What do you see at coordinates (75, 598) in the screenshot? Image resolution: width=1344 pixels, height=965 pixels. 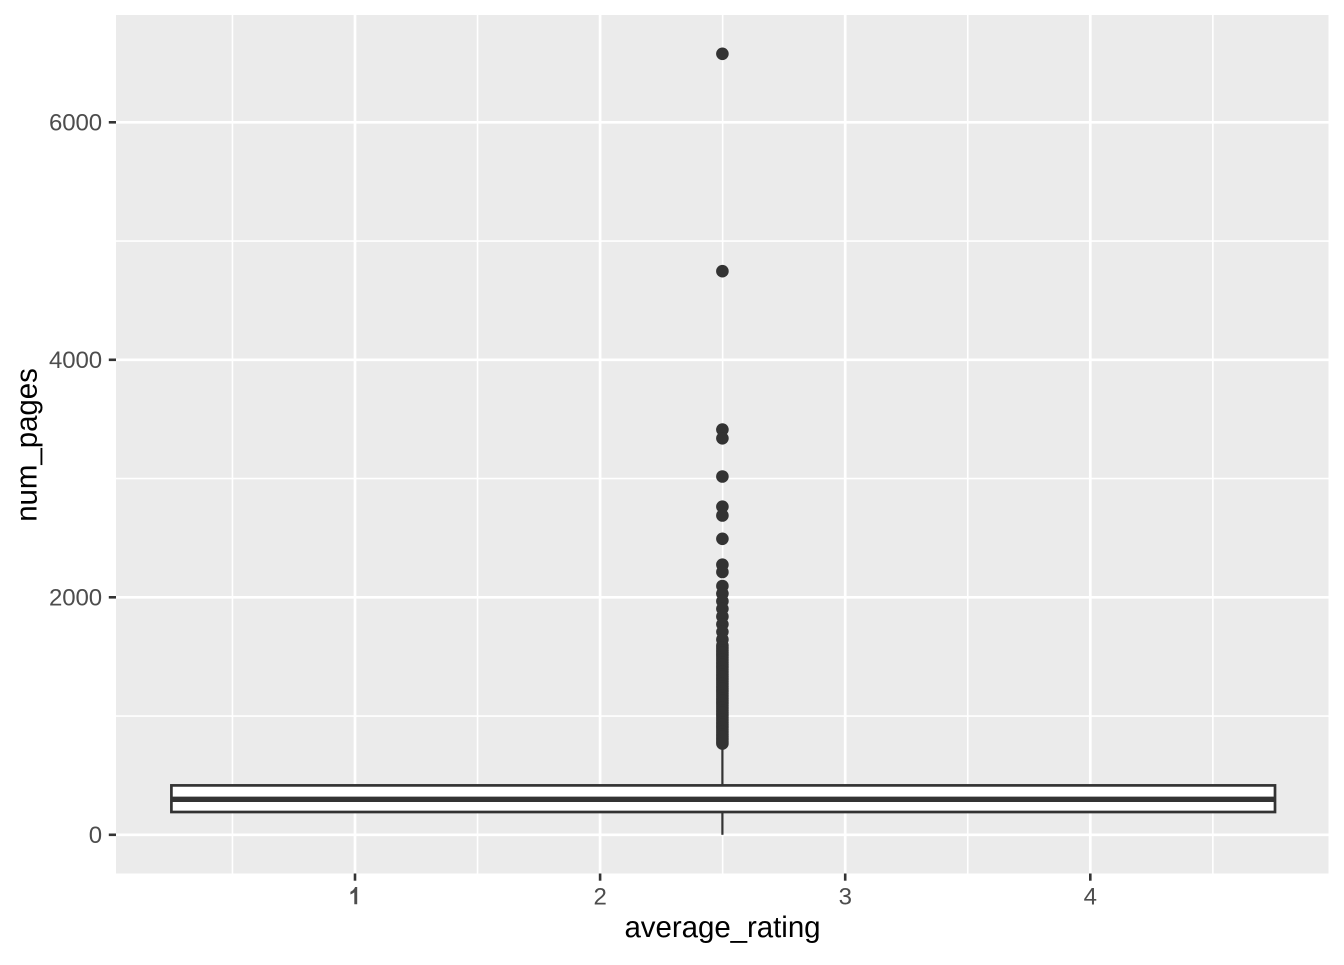 I see `svg-text: 2000` at bounding box center [75, 598].